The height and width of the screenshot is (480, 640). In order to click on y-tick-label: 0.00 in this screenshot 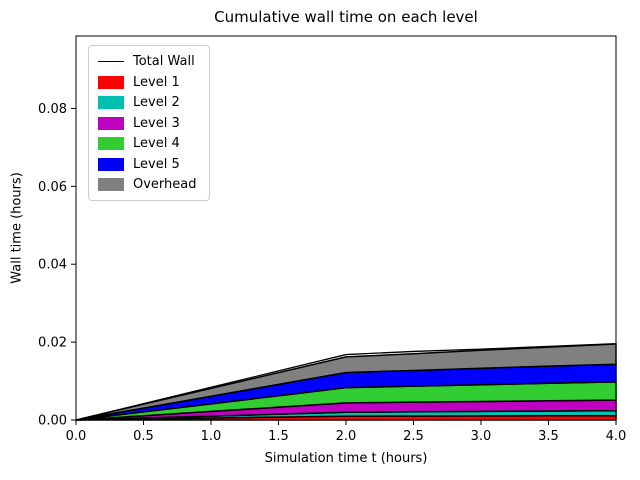, I will do `click(52, 421)`.